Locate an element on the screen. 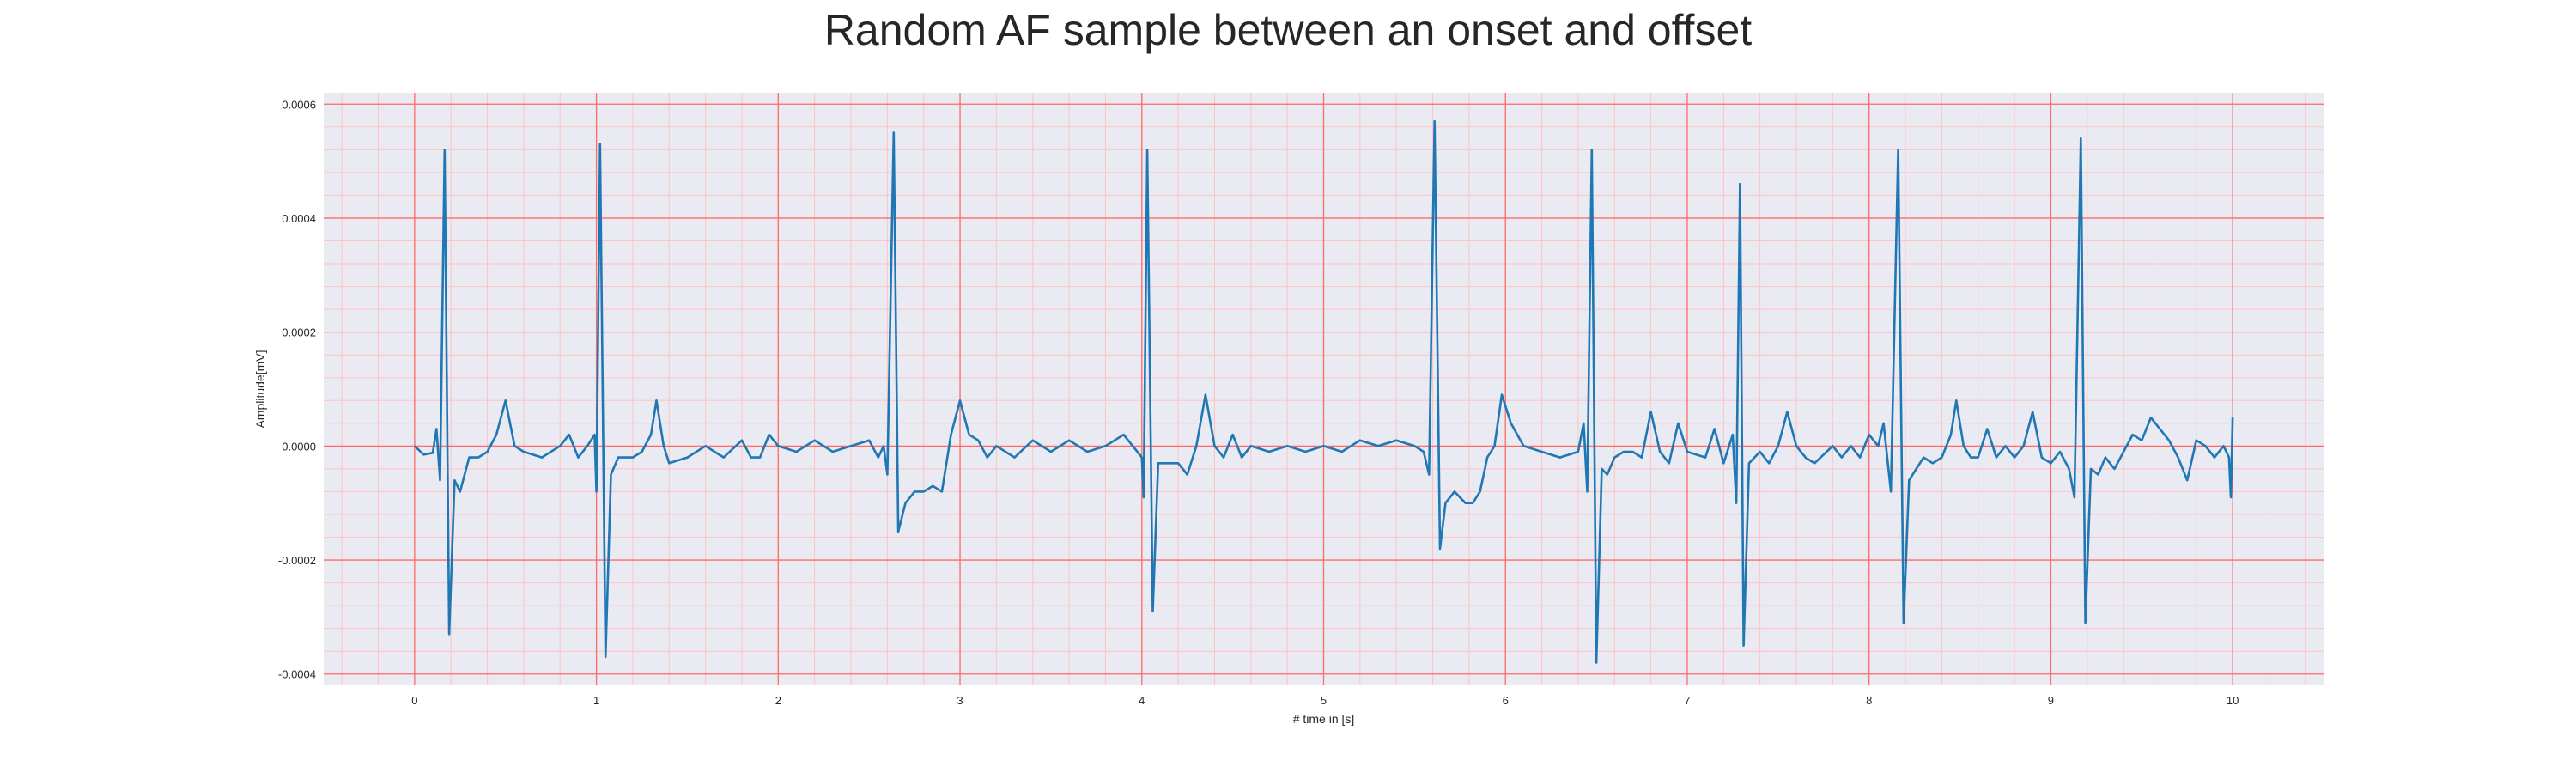 Image resolution: width=2576 pixels, height=773 pixels. x-tick-label: 5 is located at coordinates (1324, 700).